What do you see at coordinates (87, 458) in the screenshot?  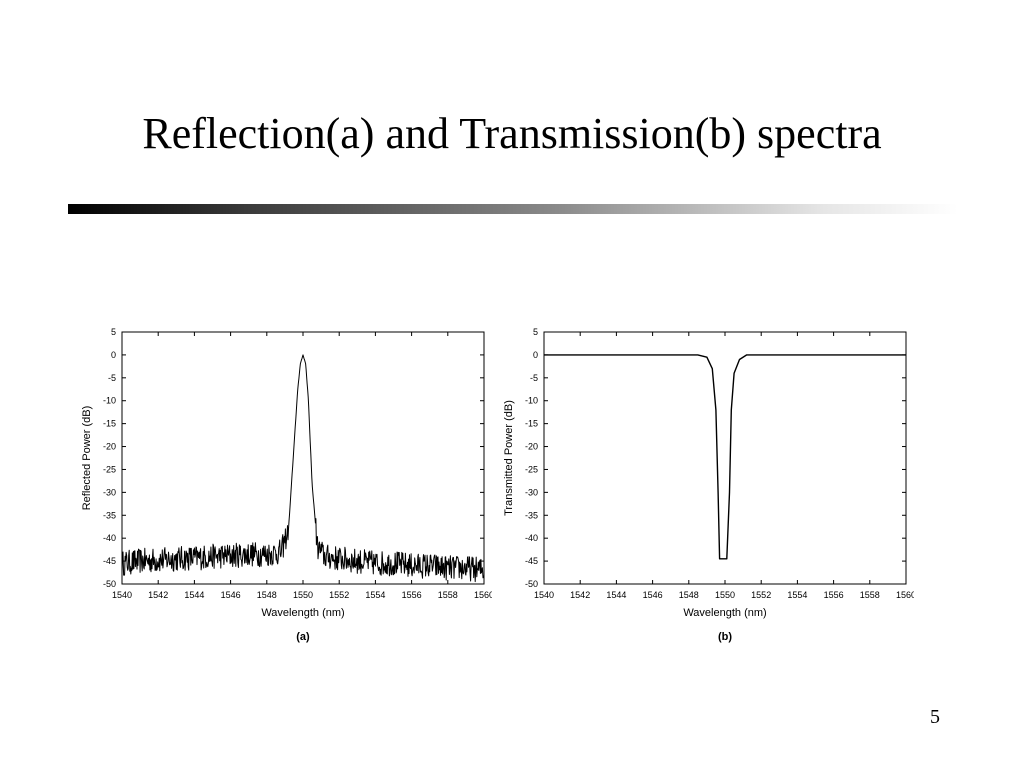 I see `y-axis-label: Reflected Power (dB)` at bounding box center [87, 458].